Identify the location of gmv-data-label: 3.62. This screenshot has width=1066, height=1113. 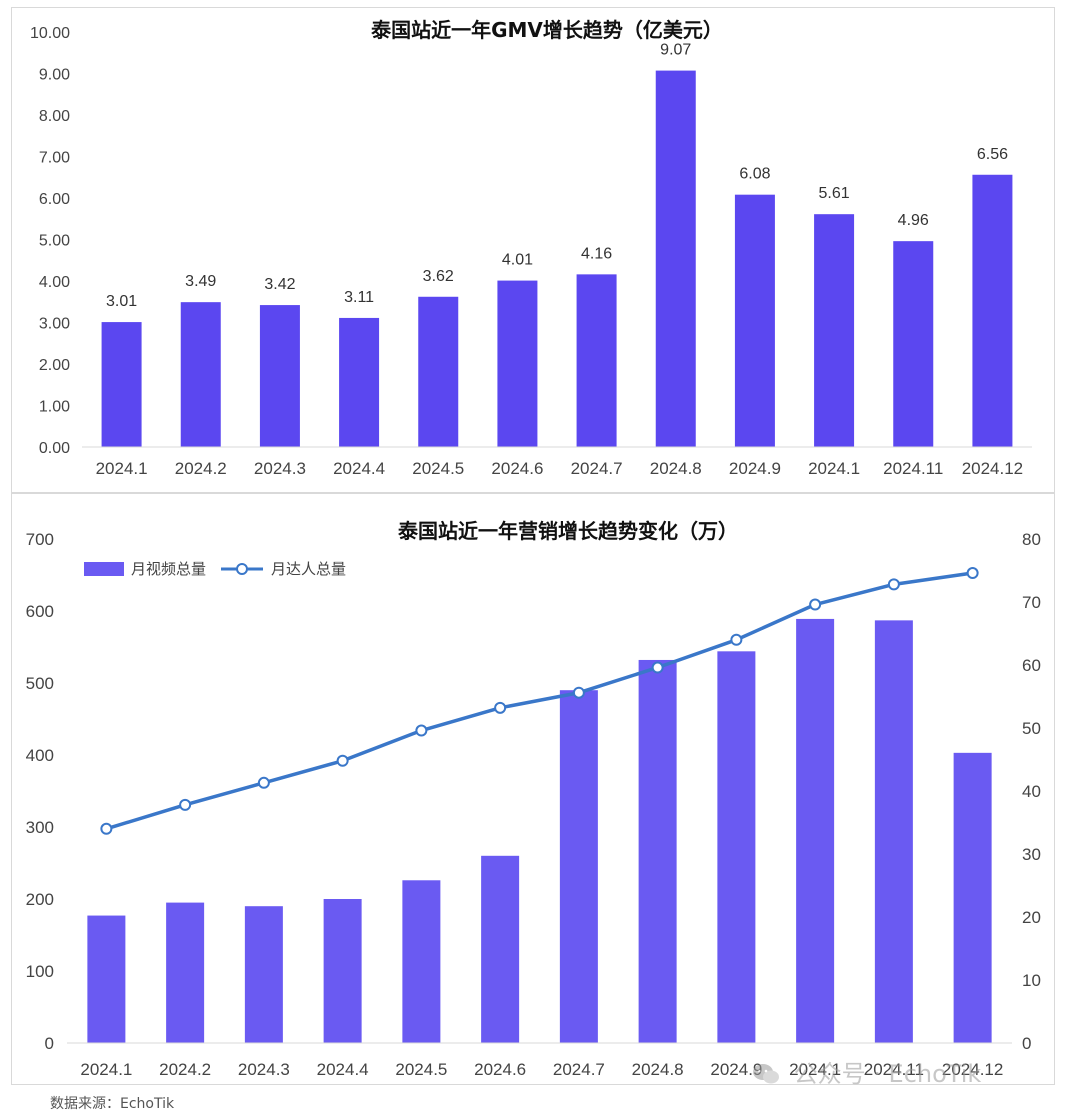
(438, 276).